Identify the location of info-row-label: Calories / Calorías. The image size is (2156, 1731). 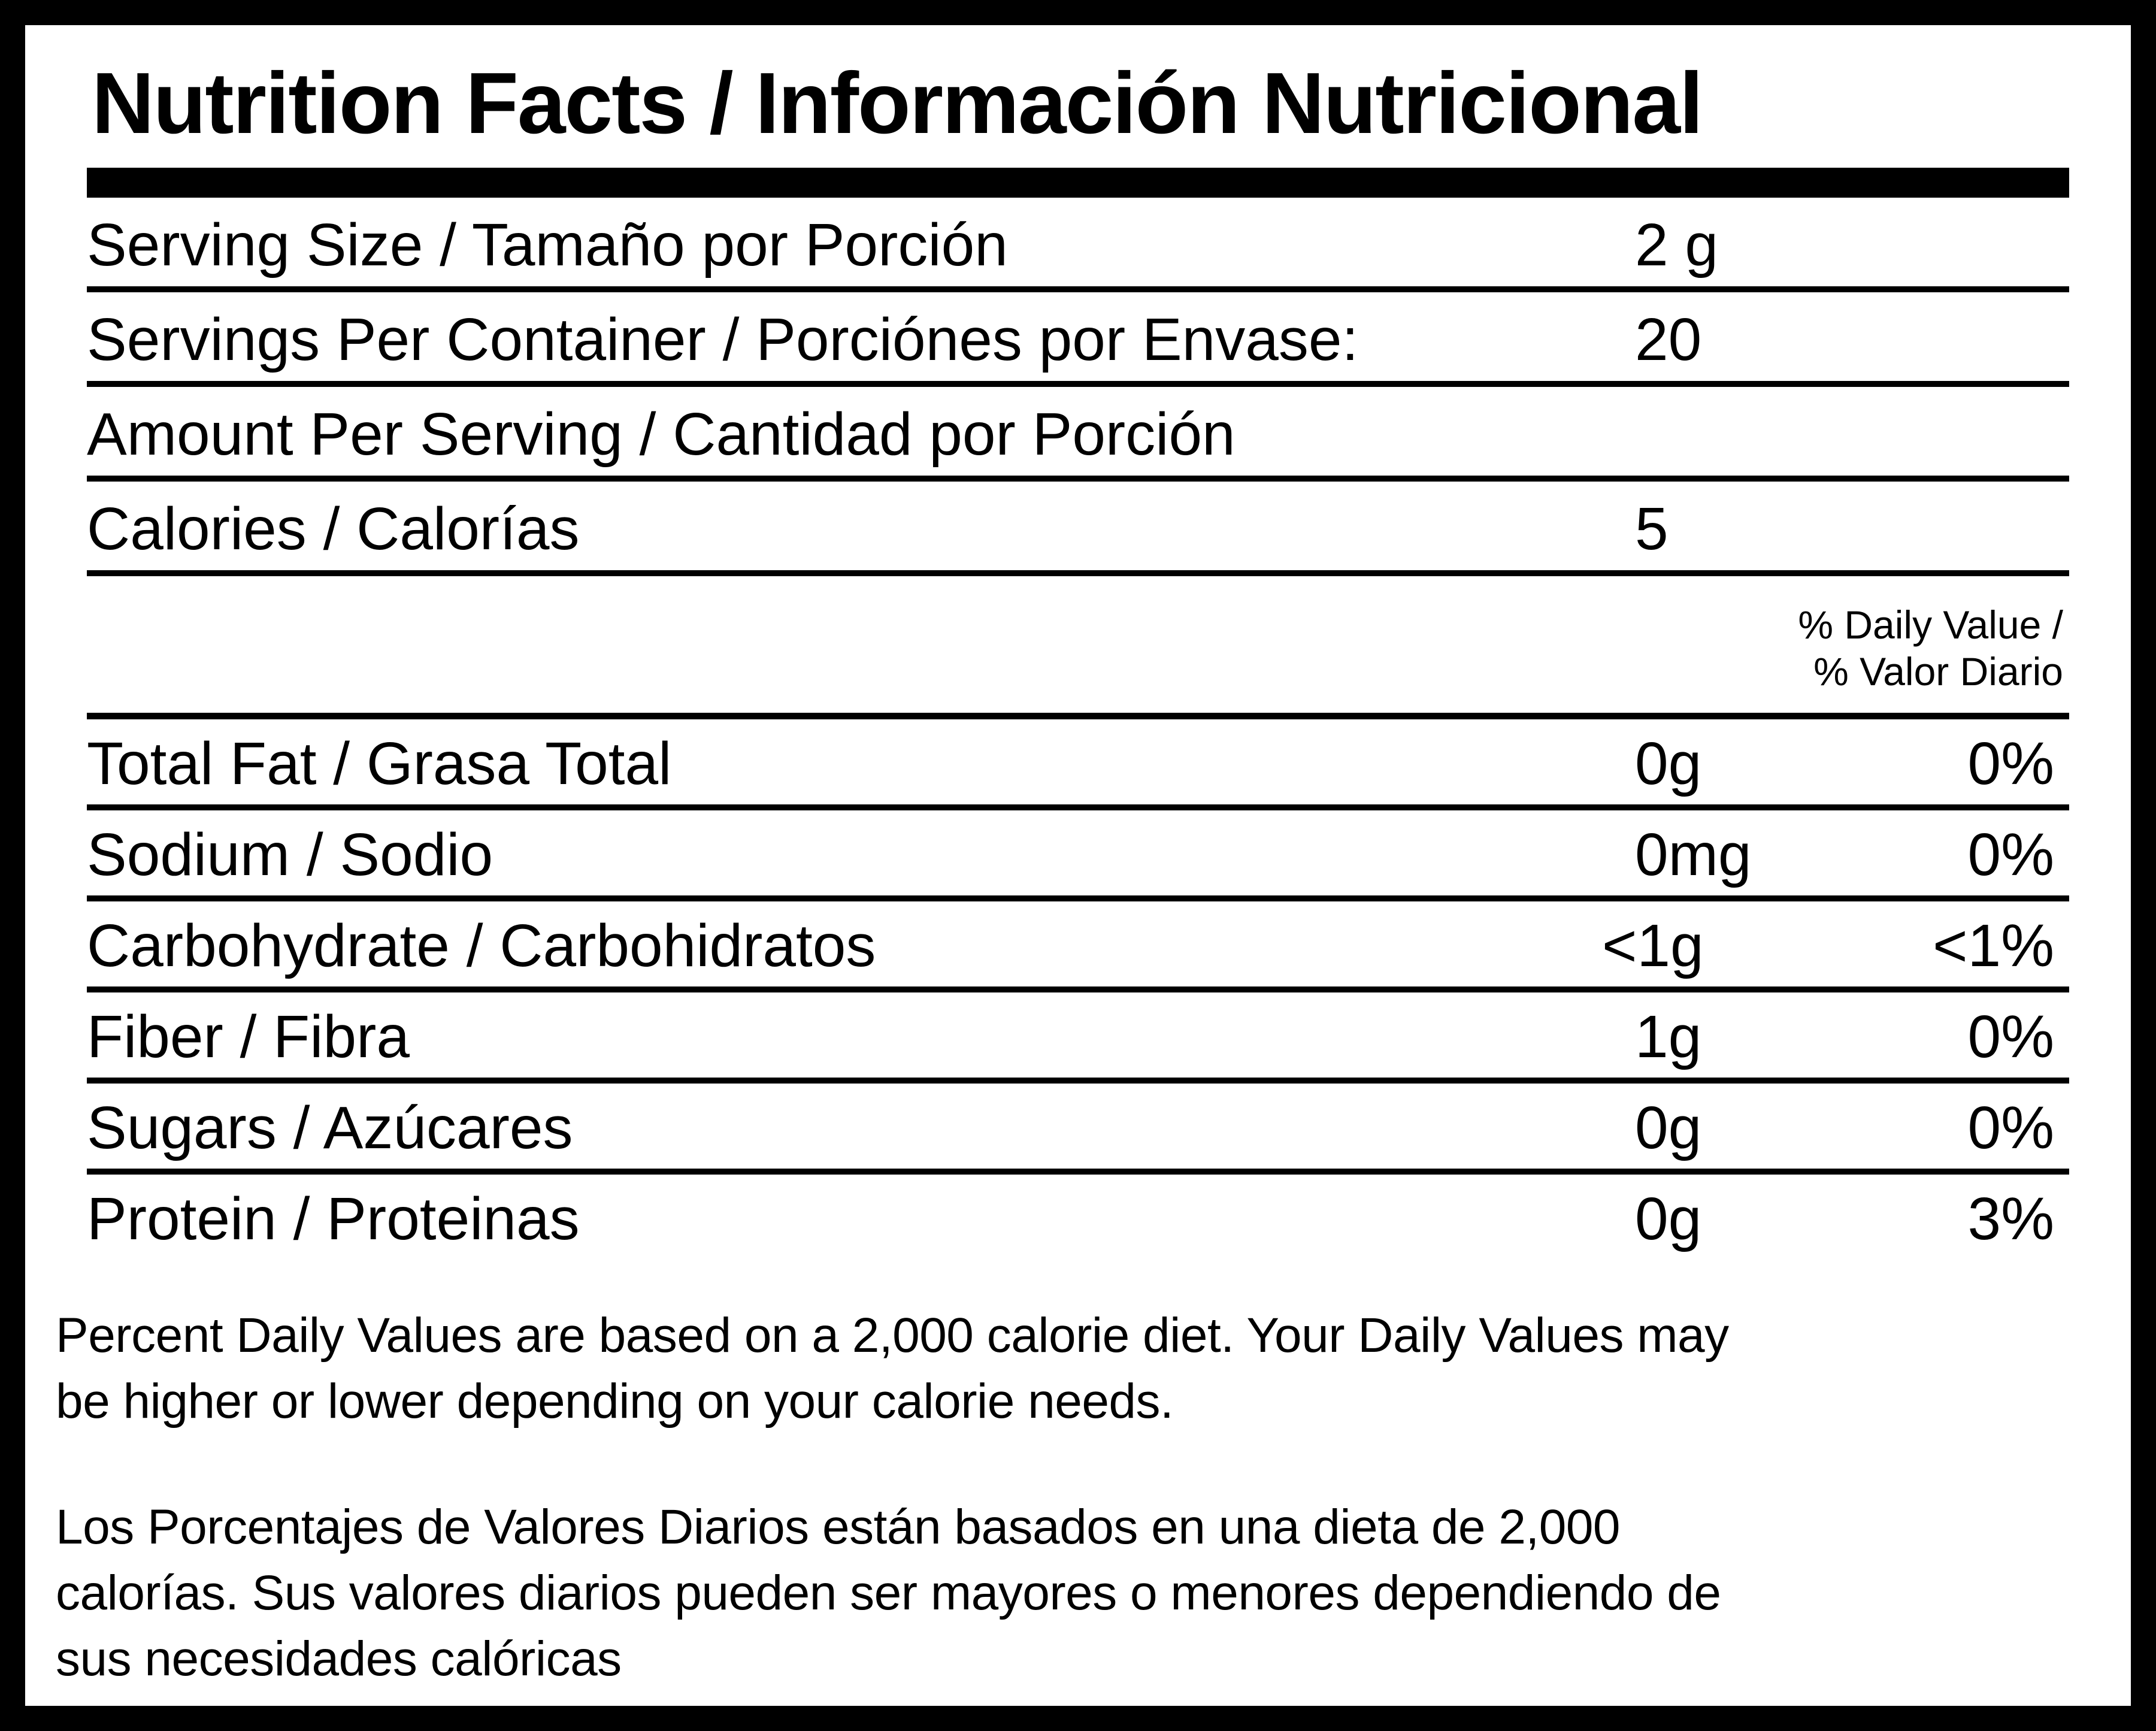
(333, 528).